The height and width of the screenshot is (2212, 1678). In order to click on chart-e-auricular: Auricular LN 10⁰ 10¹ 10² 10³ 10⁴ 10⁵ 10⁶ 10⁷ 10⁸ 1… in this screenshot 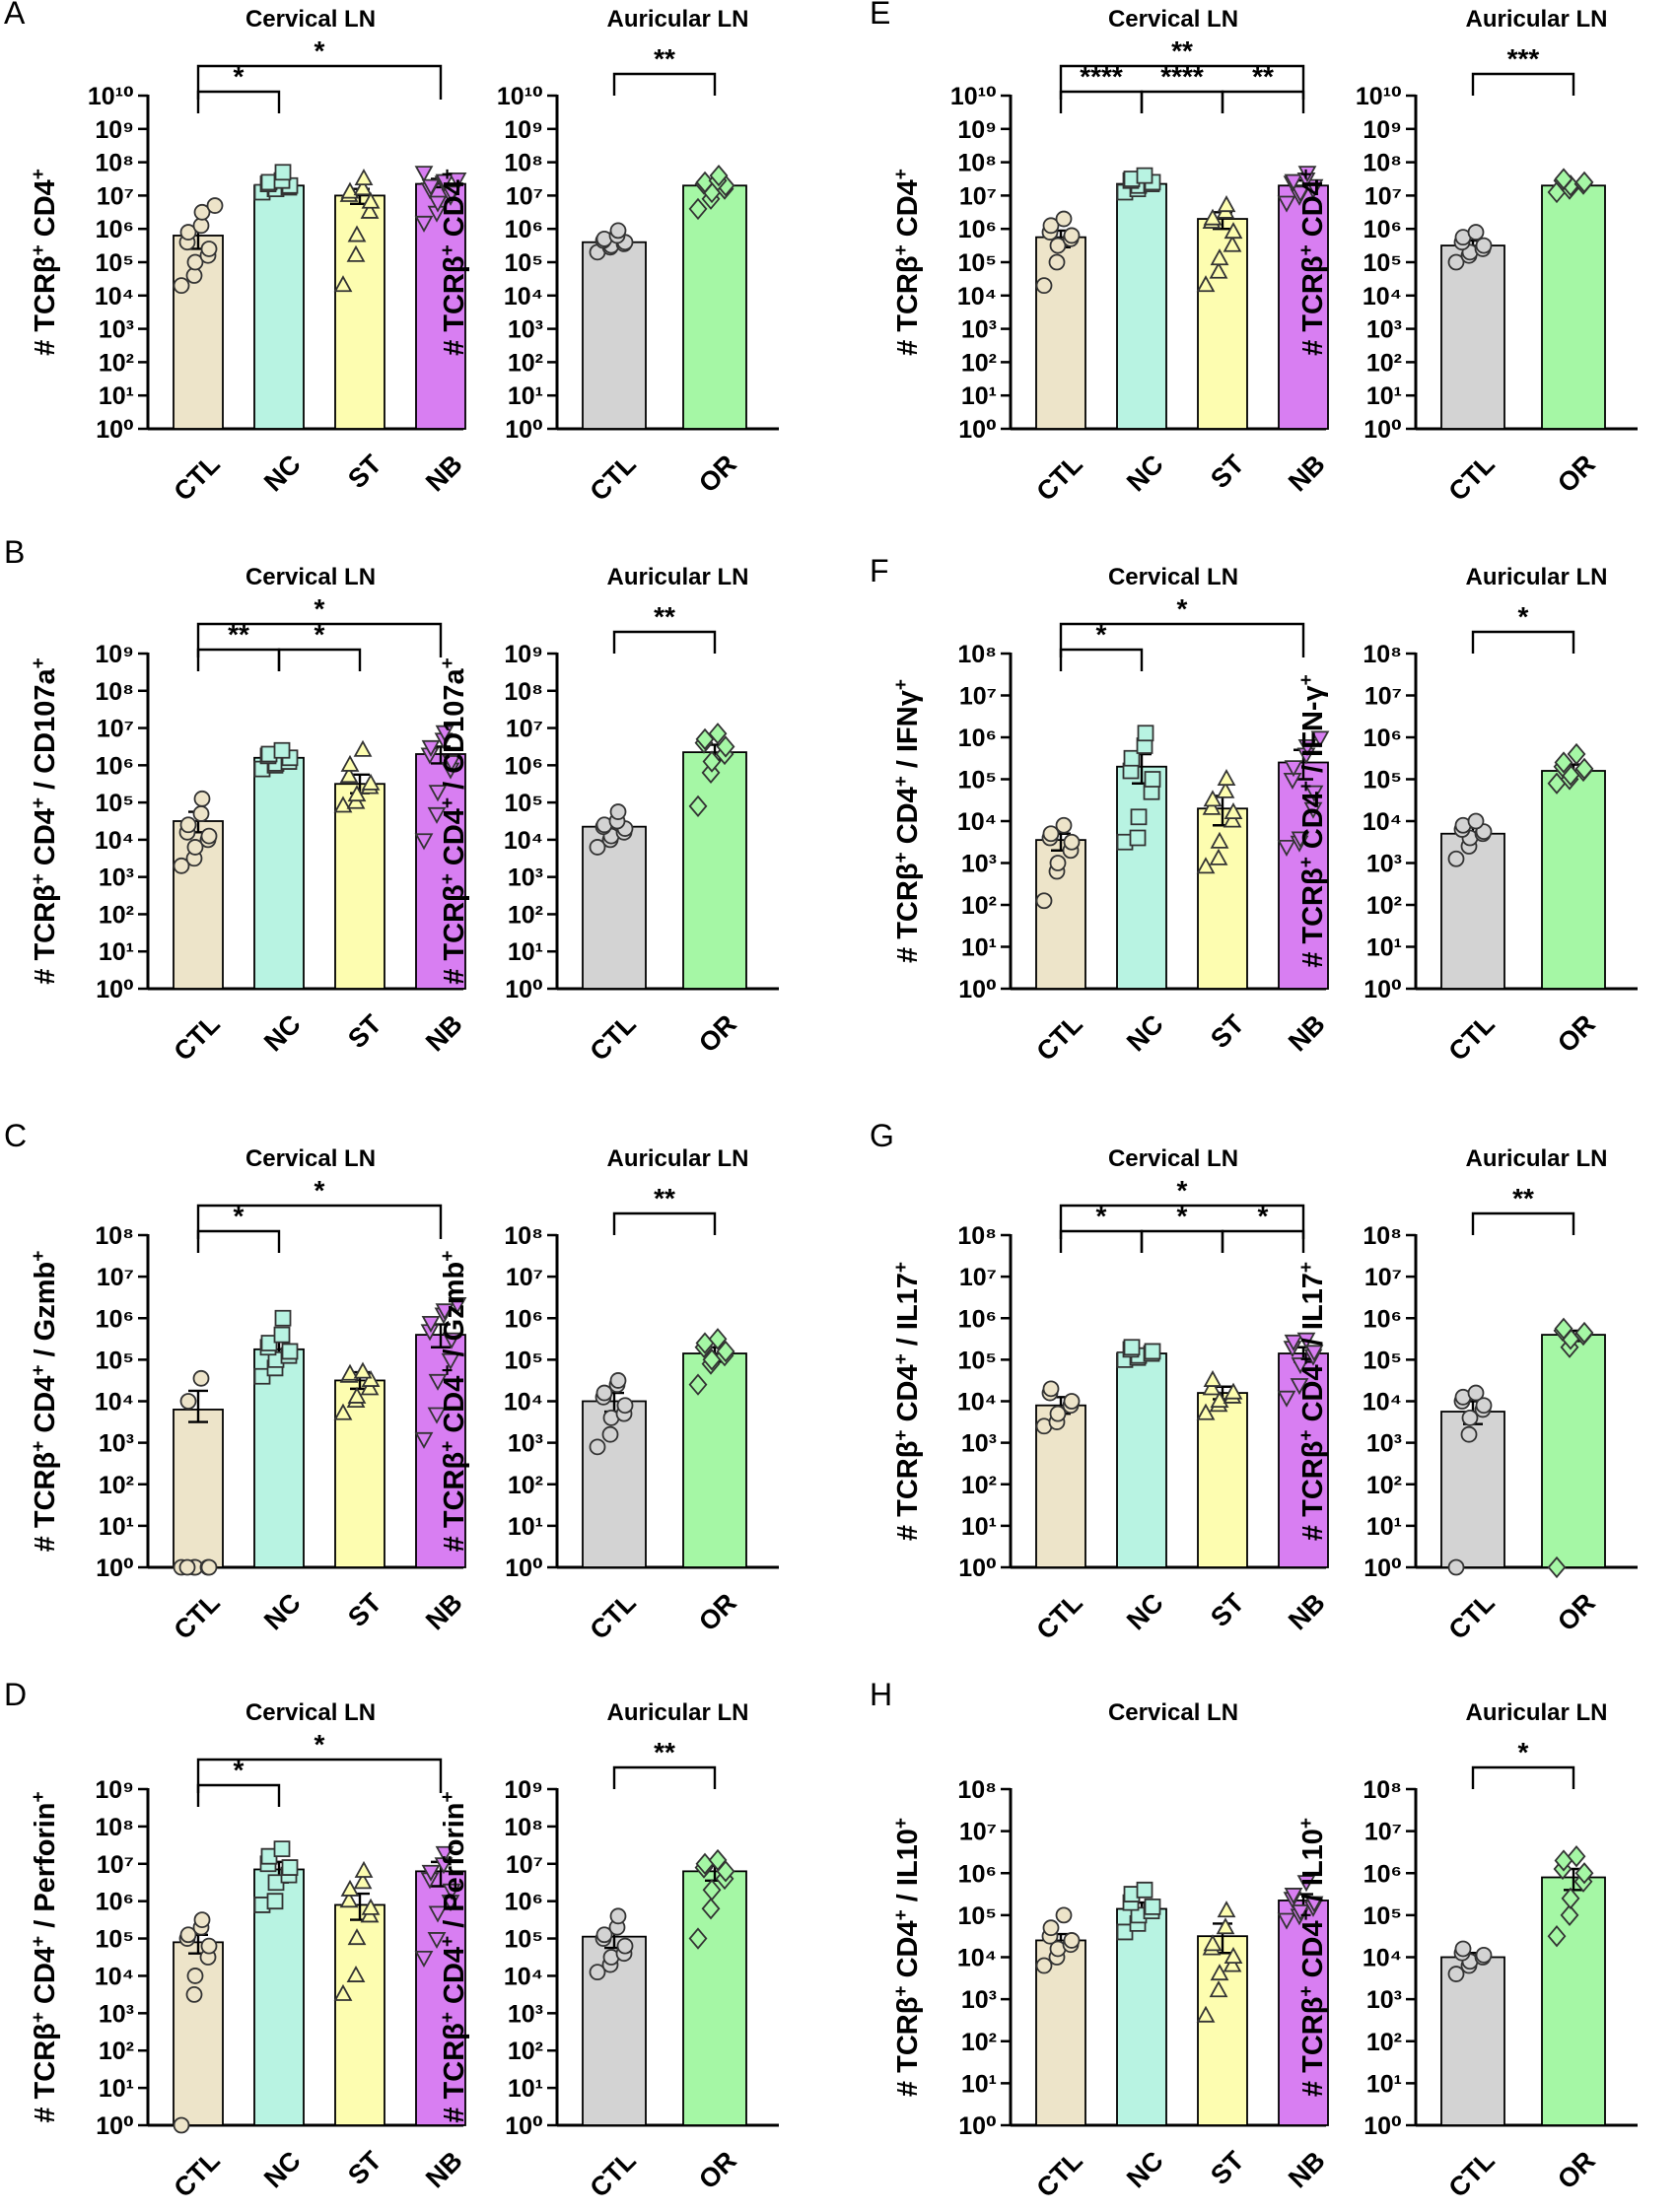, I will do `click(1467, 256)`.